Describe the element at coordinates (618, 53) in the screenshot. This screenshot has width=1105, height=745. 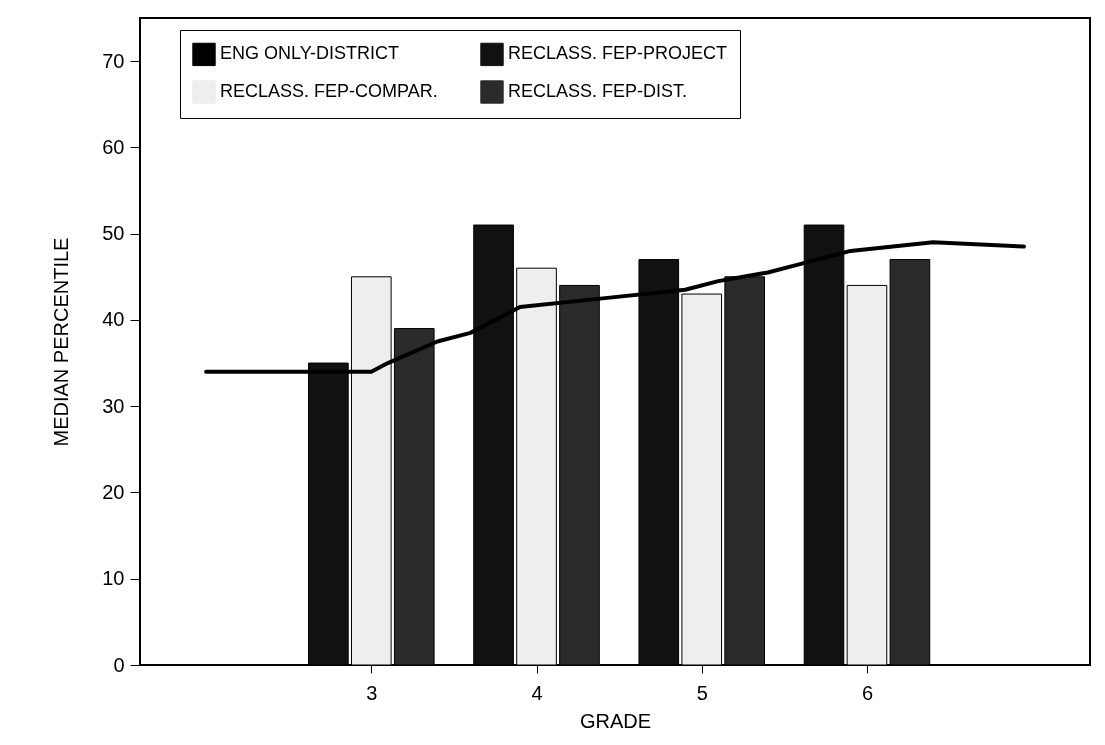
I see `legend-label: RECLASS. FEP-PROJECT` at that location.